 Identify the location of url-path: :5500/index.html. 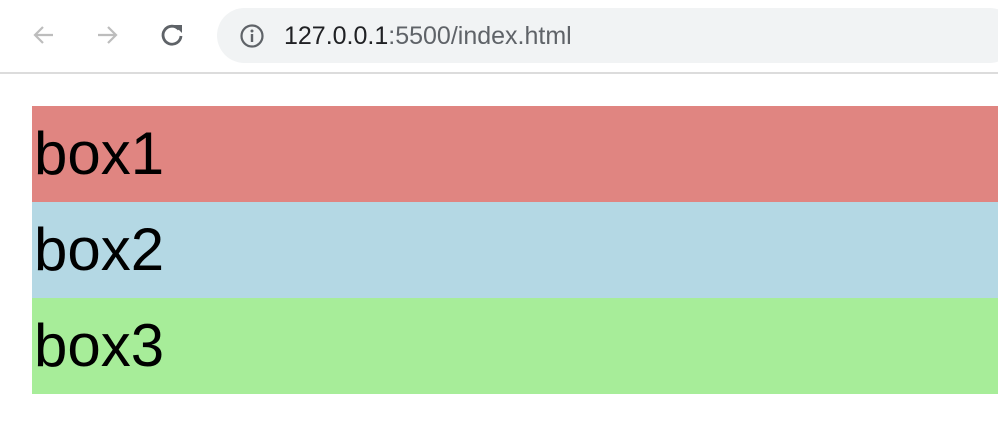
(480, 36).